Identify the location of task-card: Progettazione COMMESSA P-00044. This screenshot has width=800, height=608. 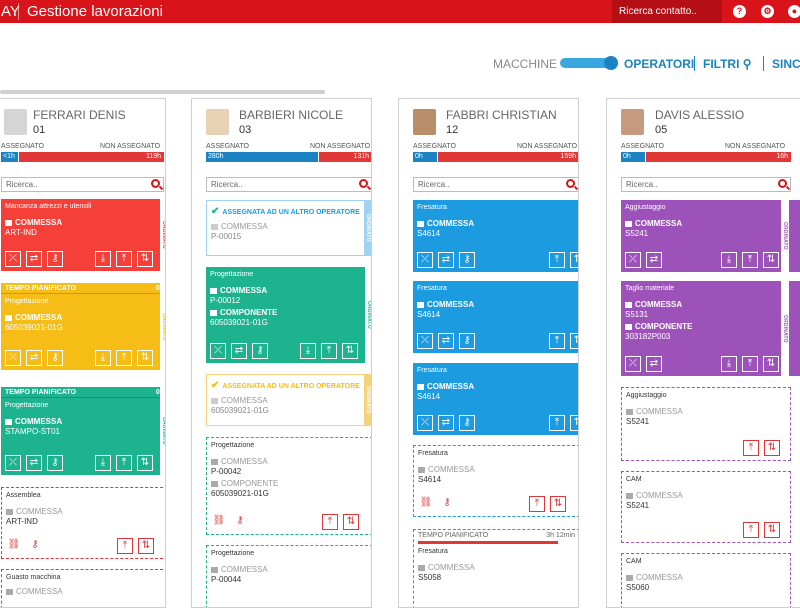
(288, 576).